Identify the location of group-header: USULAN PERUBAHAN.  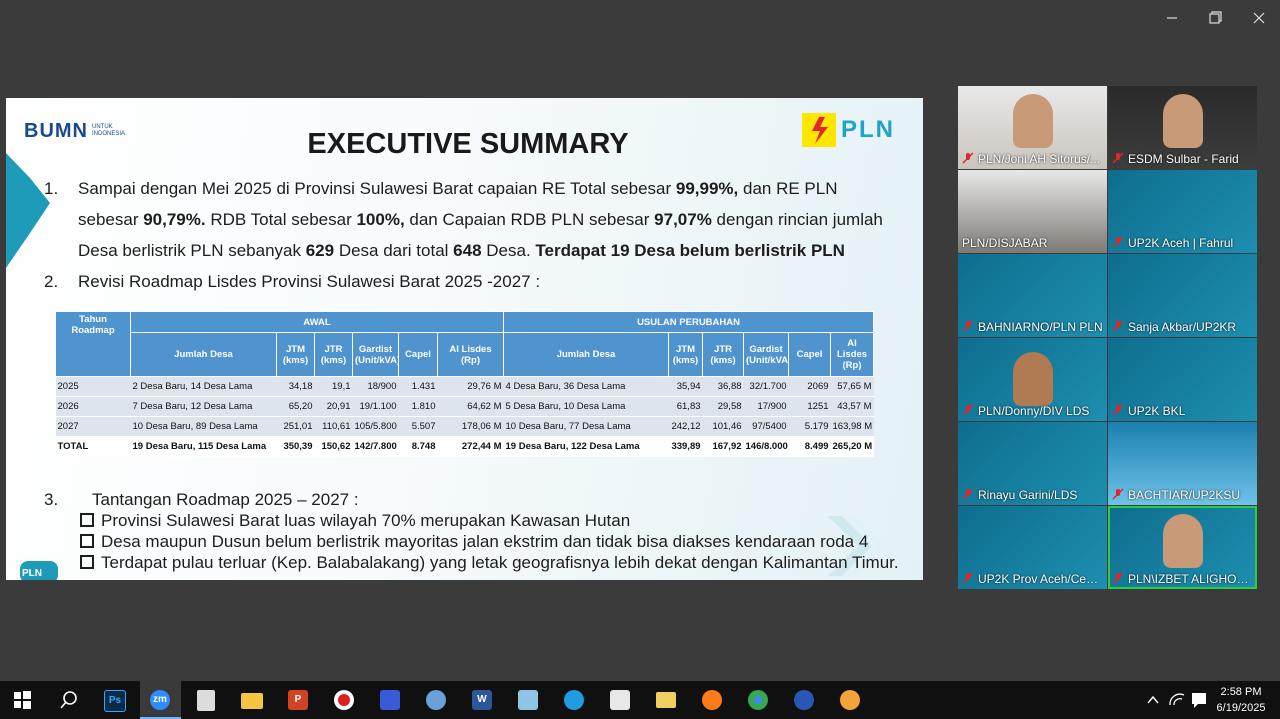
(689, 322).